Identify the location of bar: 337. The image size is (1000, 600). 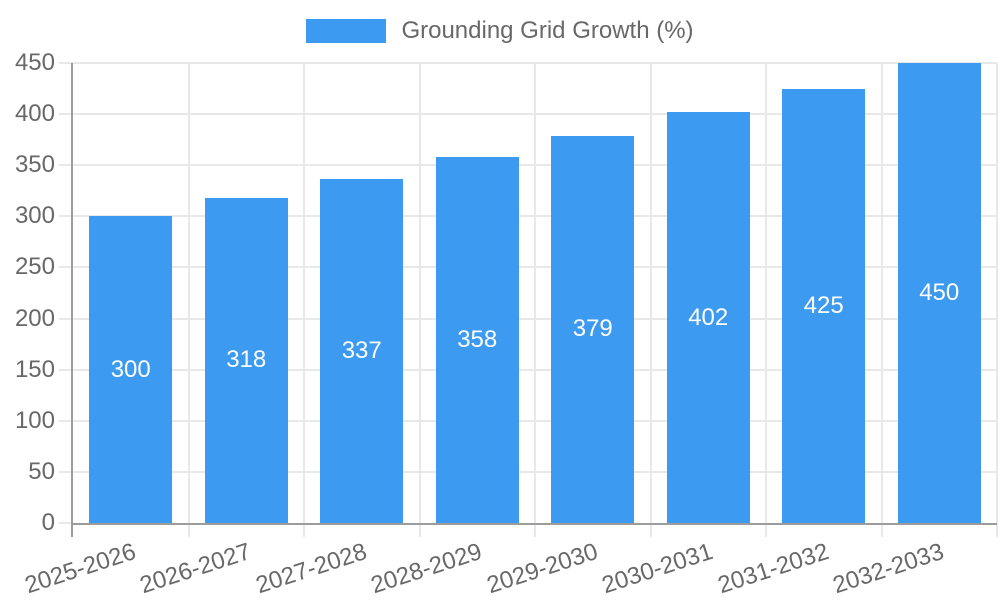
(362, 350).